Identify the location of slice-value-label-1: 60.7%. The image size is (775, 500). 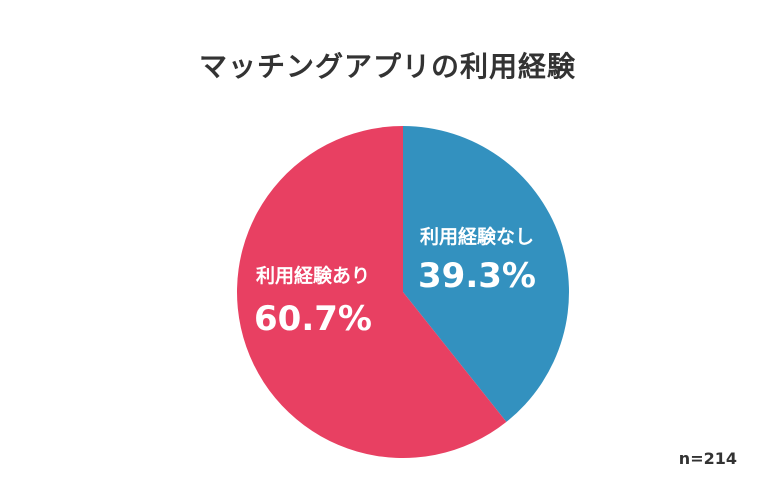
(313, 319).